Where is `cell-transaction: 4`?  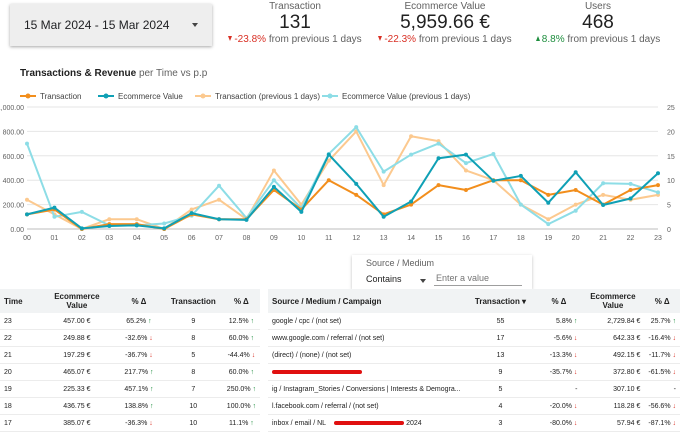 cell-transaction: 4 is located at coordinates (500, 406).